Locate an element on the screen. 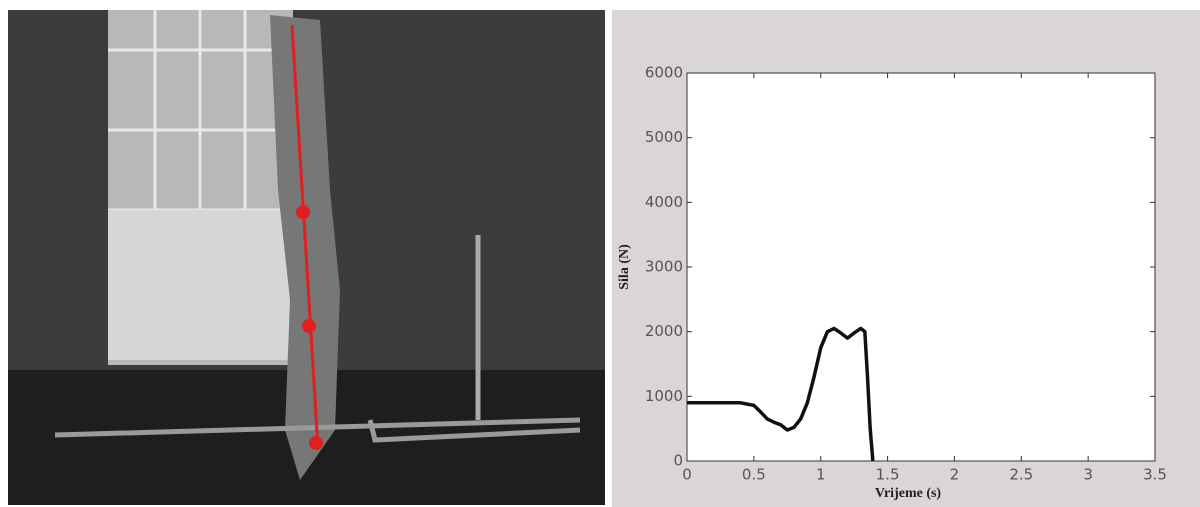 This screenshot has width=1200, height=507. photo-window-lower is located at coordinates (200, 285).